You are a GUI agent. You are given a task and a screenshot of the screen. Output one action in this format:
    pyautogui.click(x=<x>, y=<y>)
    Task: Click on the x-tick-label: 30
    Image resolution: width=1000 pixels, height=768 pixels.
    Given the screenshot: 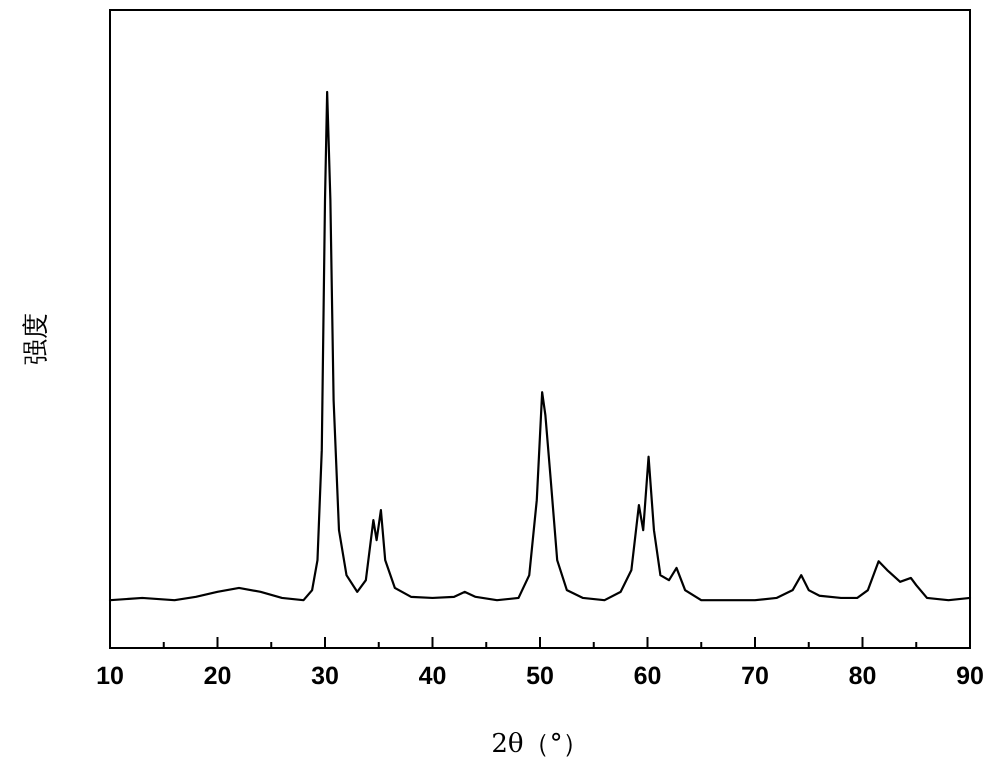 What is the action you would take?
    pyautogui.click(x=325, y=676)
    